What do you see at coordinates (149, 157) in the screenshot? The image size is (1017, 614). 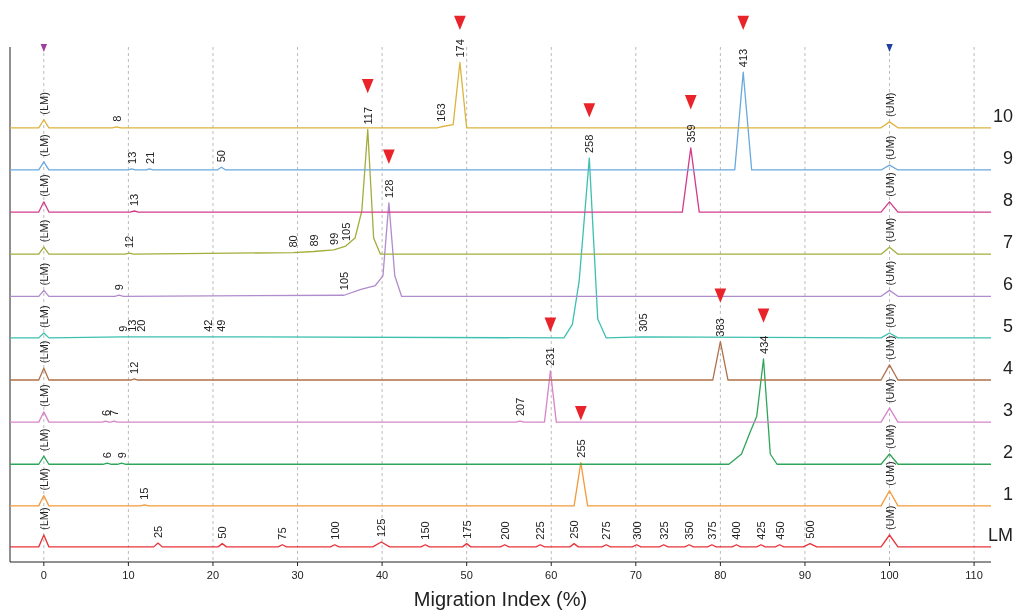 I see `annotation: 21` at bounding box center [149, 157].